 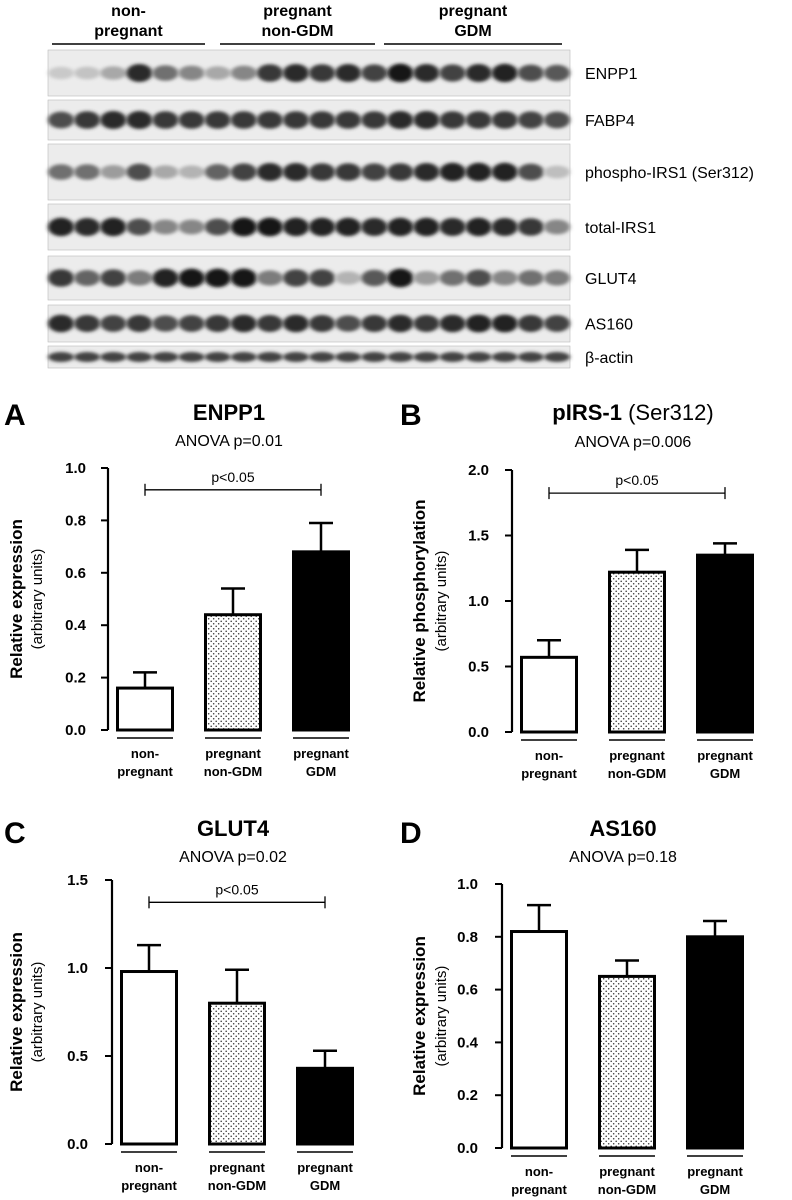 I want to click on chart-title-suffix: (Ser312), so click(x=668, y=412).